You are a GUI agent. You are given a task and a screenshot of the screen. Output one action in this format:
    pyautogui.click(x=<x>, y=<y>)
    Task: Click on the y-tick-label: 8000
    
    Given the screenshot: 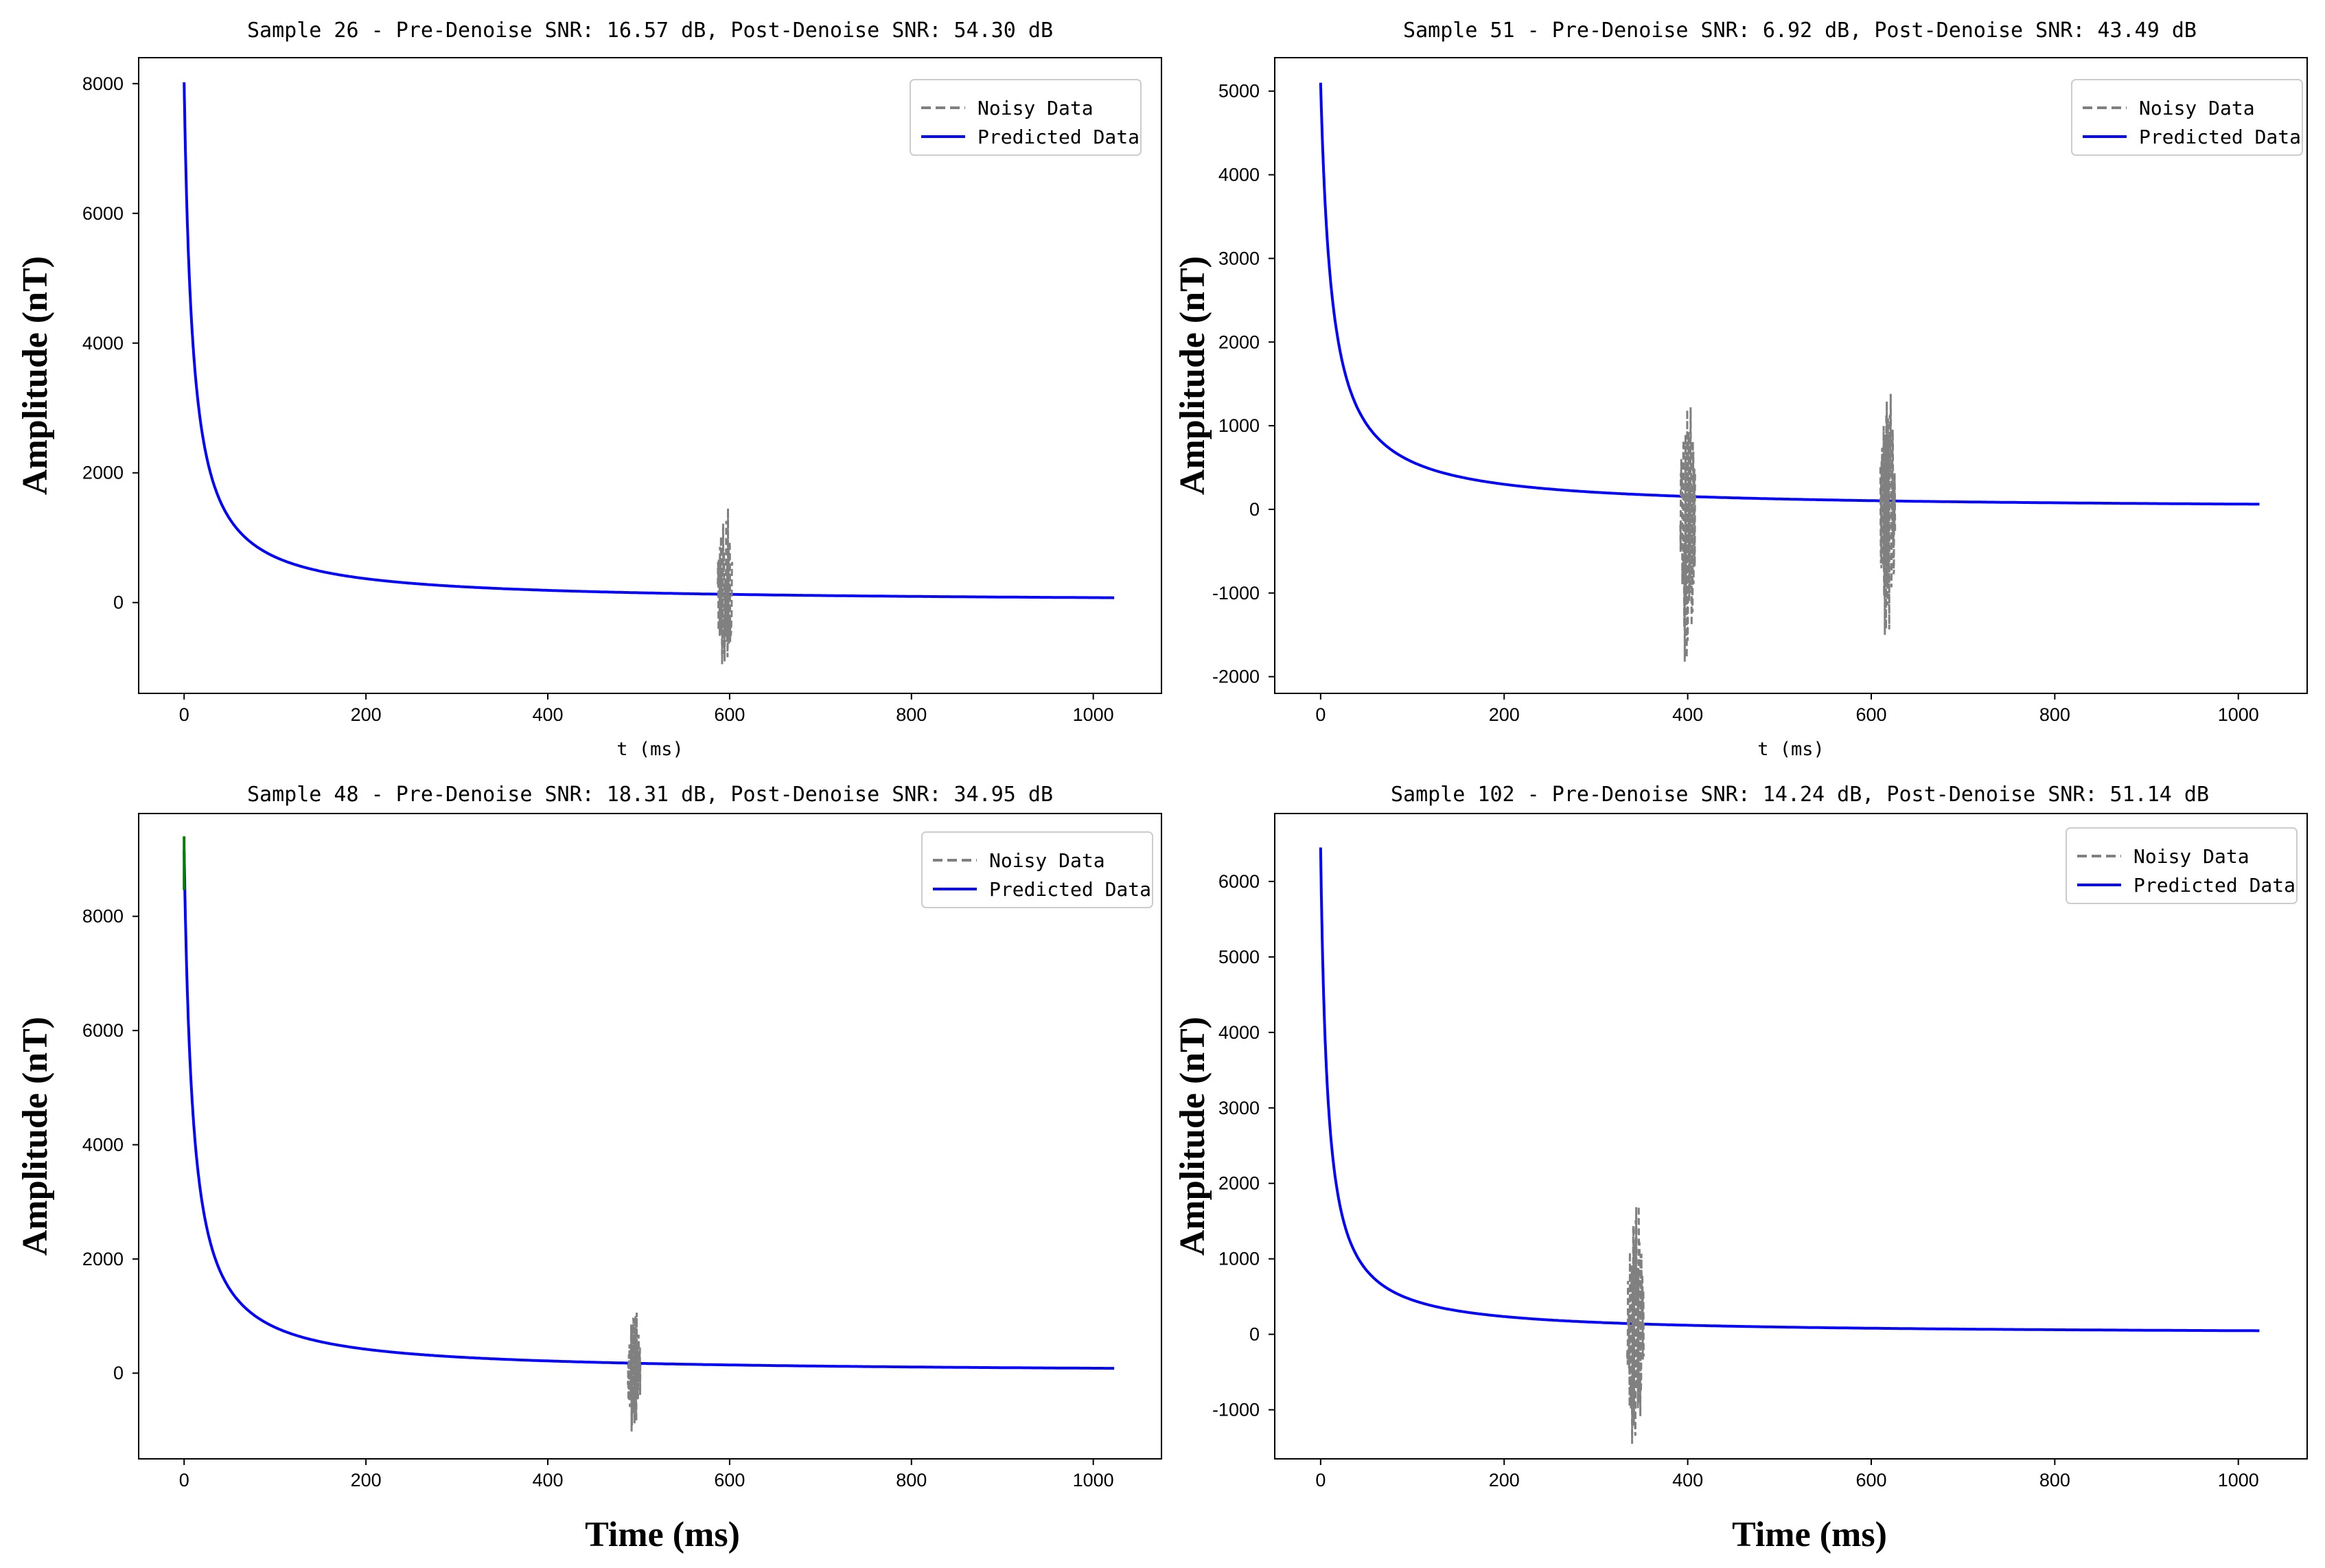 What is the action you would take?
    pyautogui.click(x=103, y=916)
    